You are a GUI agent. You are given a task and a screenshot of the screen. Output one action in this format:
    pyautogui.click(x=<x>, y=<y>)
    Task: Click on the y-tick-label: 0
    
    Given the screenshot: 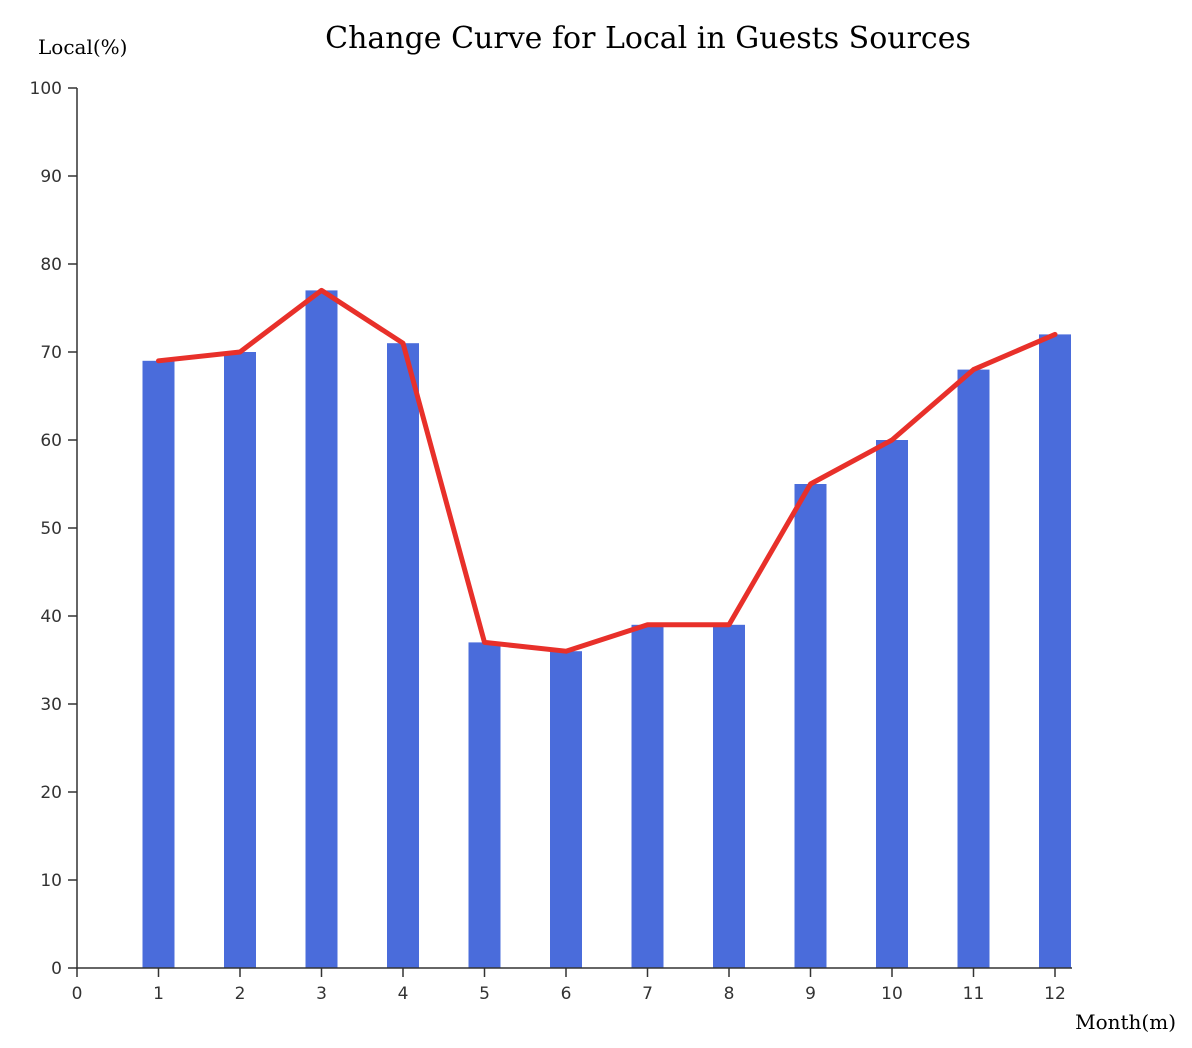 What is the action you would take?
    pyautogui.click(x=56, y=969)
    